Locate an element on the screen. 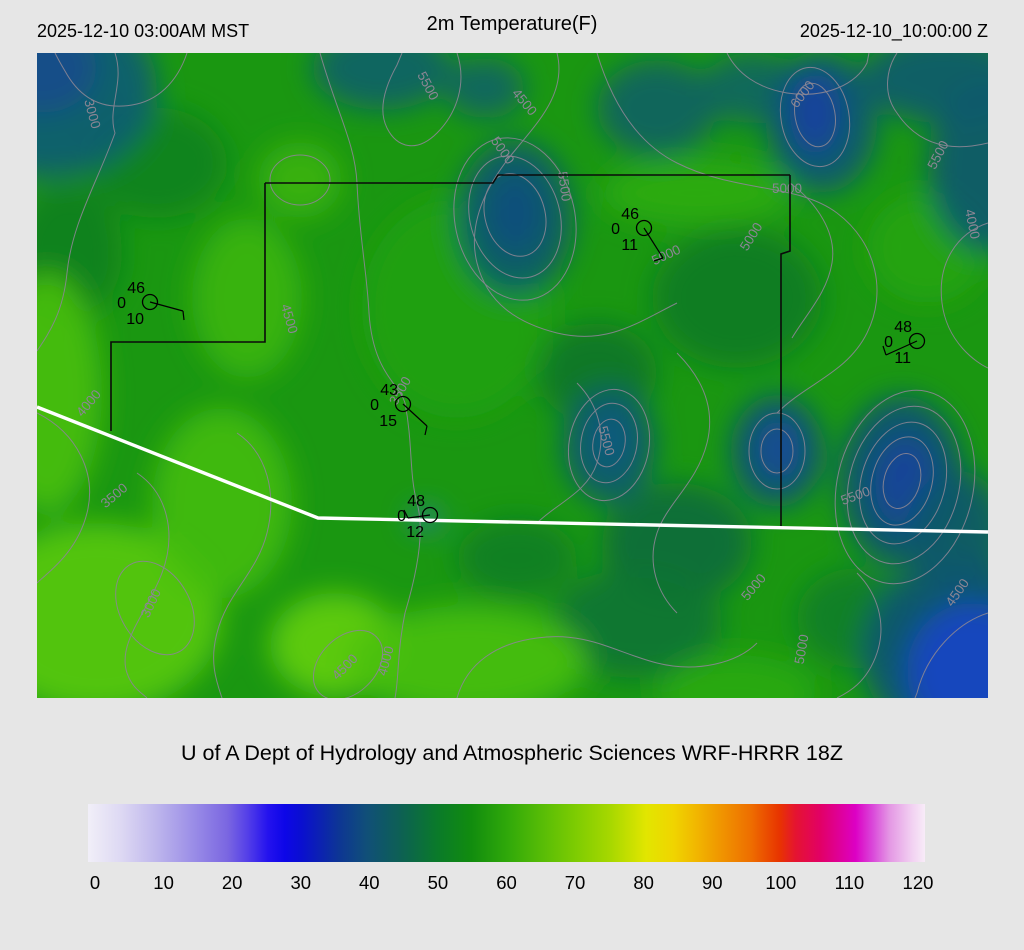 The image size is (1024, 950). colorbar-tick-label: 120 is located at coordinates (918, 882).